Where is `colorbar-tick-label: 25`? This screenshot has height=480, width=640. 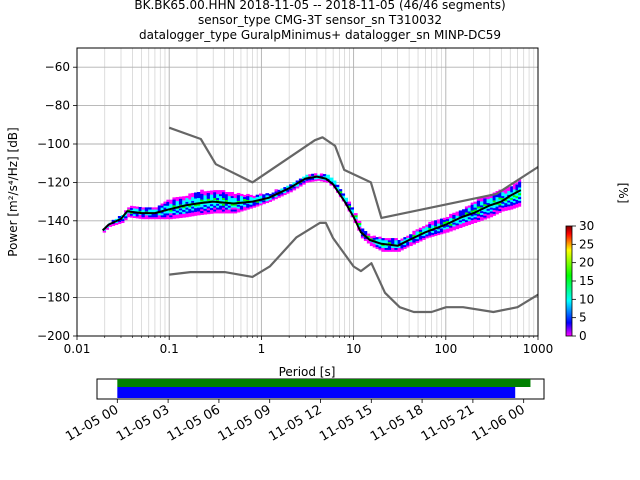 colorbar-tick-label: 25 is located at coordinates (586, 244).